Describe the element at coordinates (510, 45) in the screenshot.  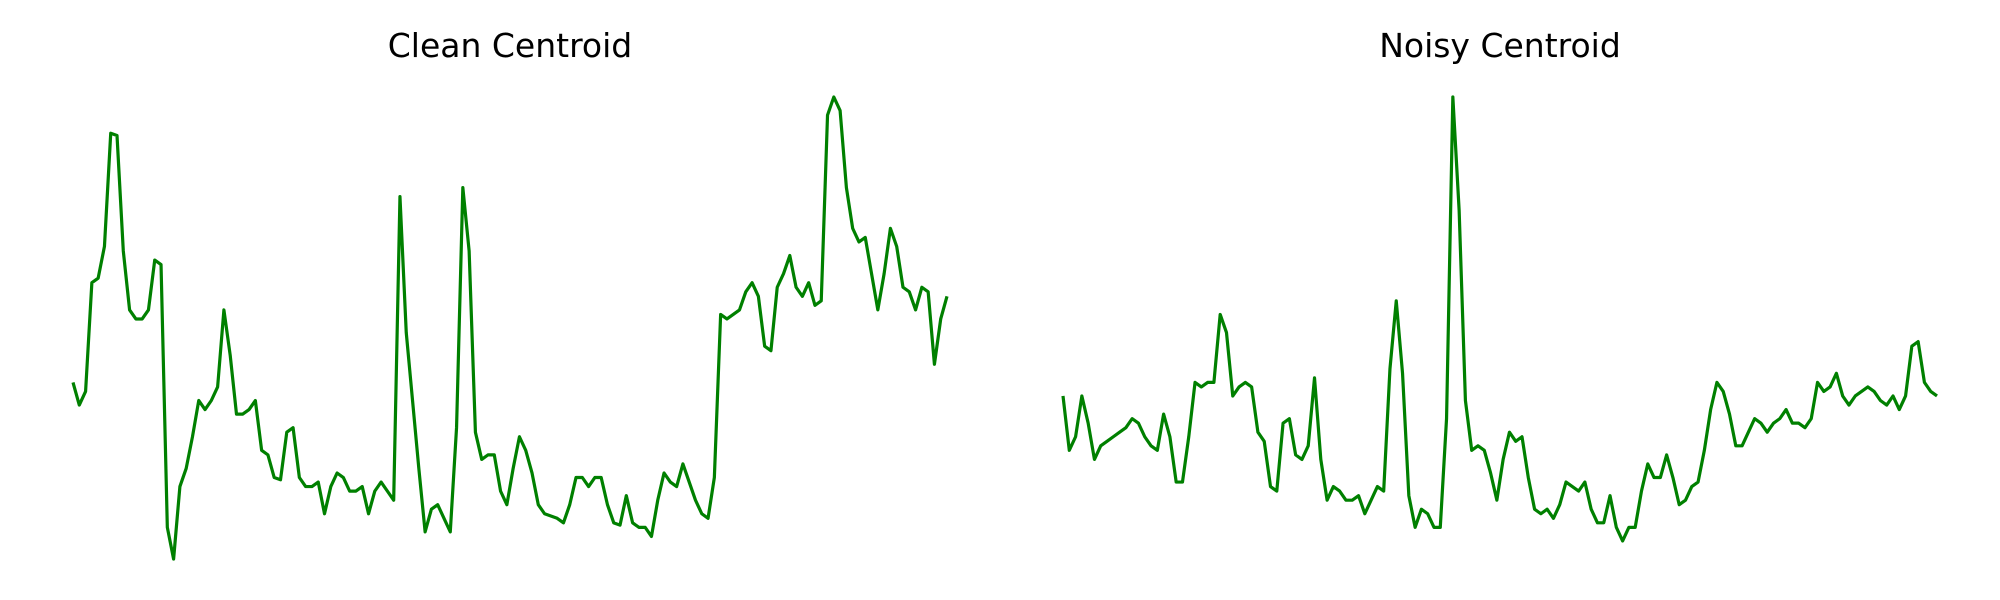
I see `chart-title-clean-centroid: Clean Centroid` at that location.